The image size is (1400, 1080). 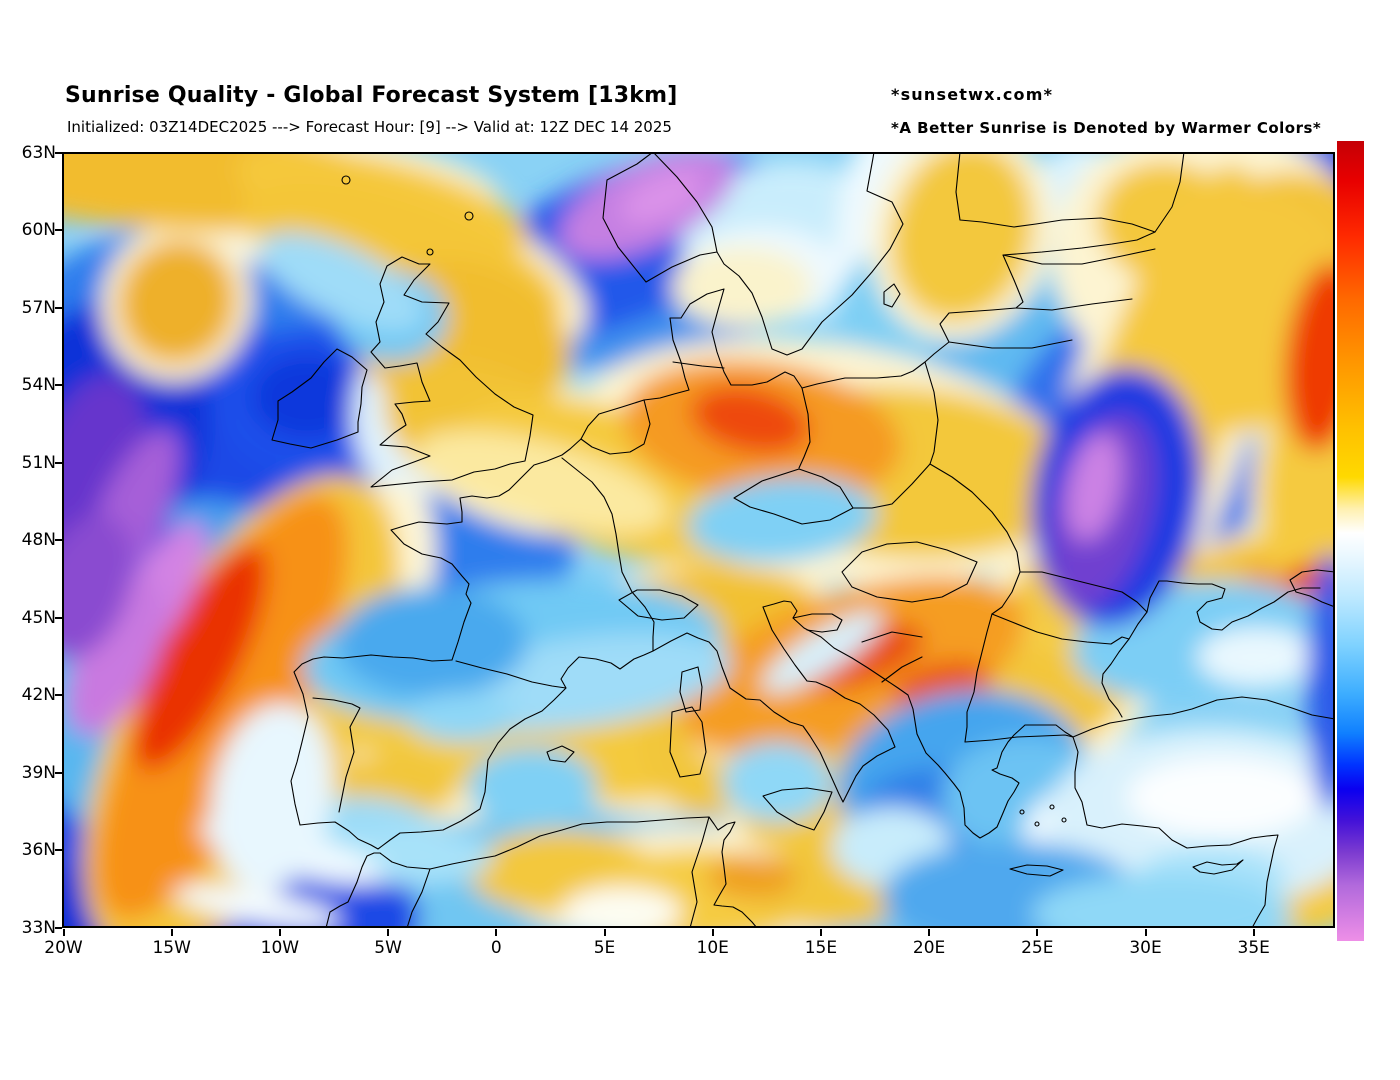 I want to click on lon-tick-label: 5W, so click(x=388, y=948).